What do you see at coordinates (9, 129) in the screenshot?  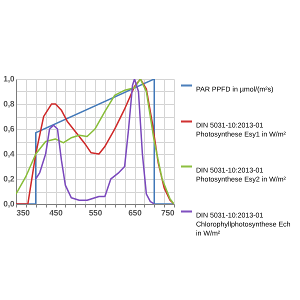 I see `y-tick-label: 0,6` at bounding box center [9, 129].